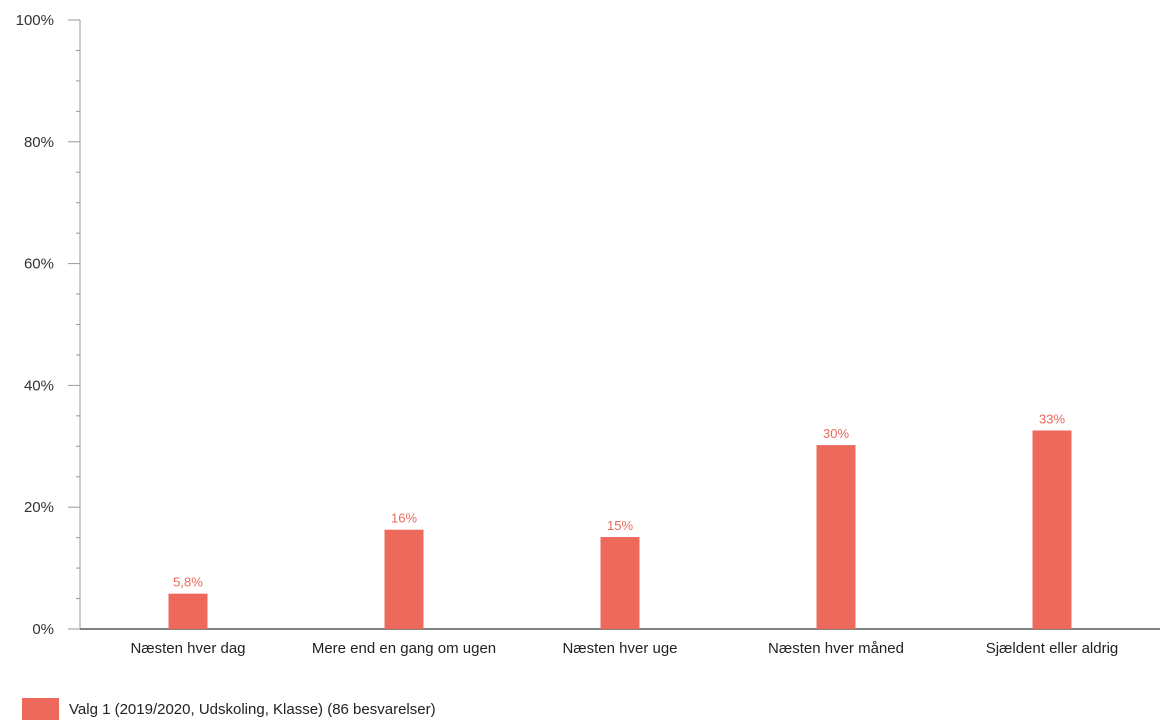 This screenshot has width=1176, height=722. Describe the element at coordinates (43, 629) in the screenshot. I see `y-tick-label: 0%` at that location.